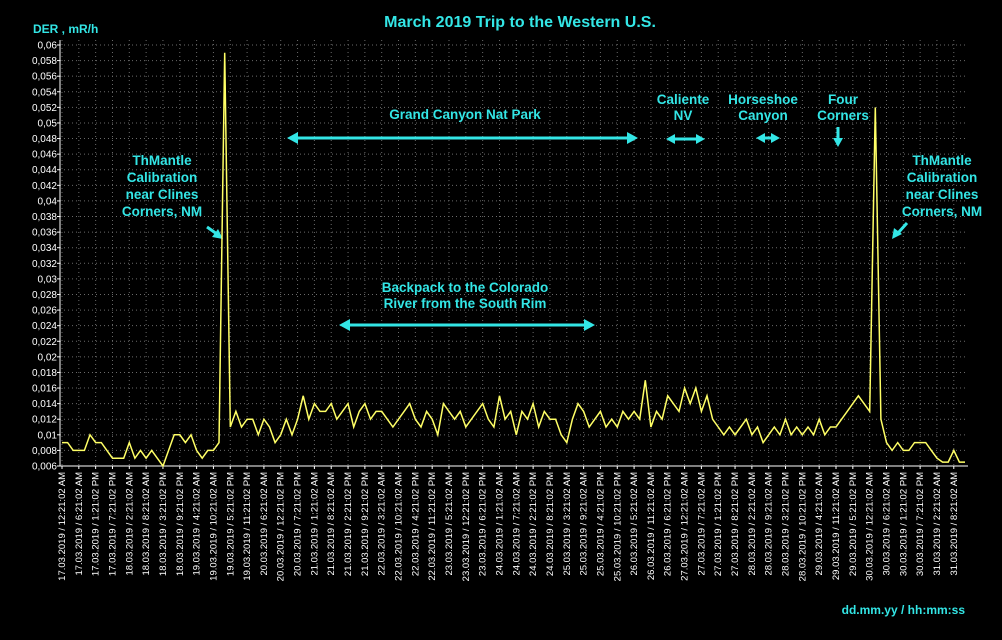  Describe the element at coordinates (465, 114) in the screenshot. I see `annotation: Grand Canyon Nat Park` at that location.